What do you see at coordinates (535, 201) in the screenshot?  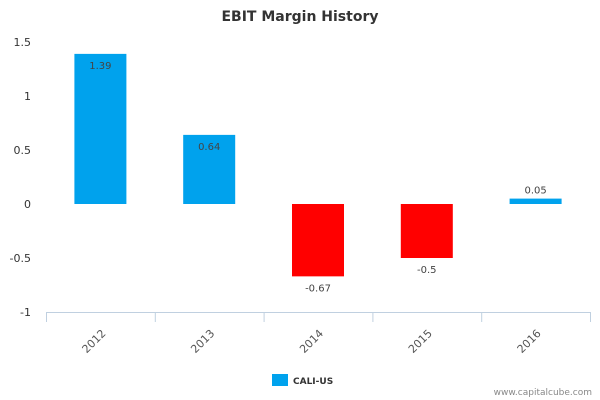 I see `bar-2016` at bounding box center [535, 201].